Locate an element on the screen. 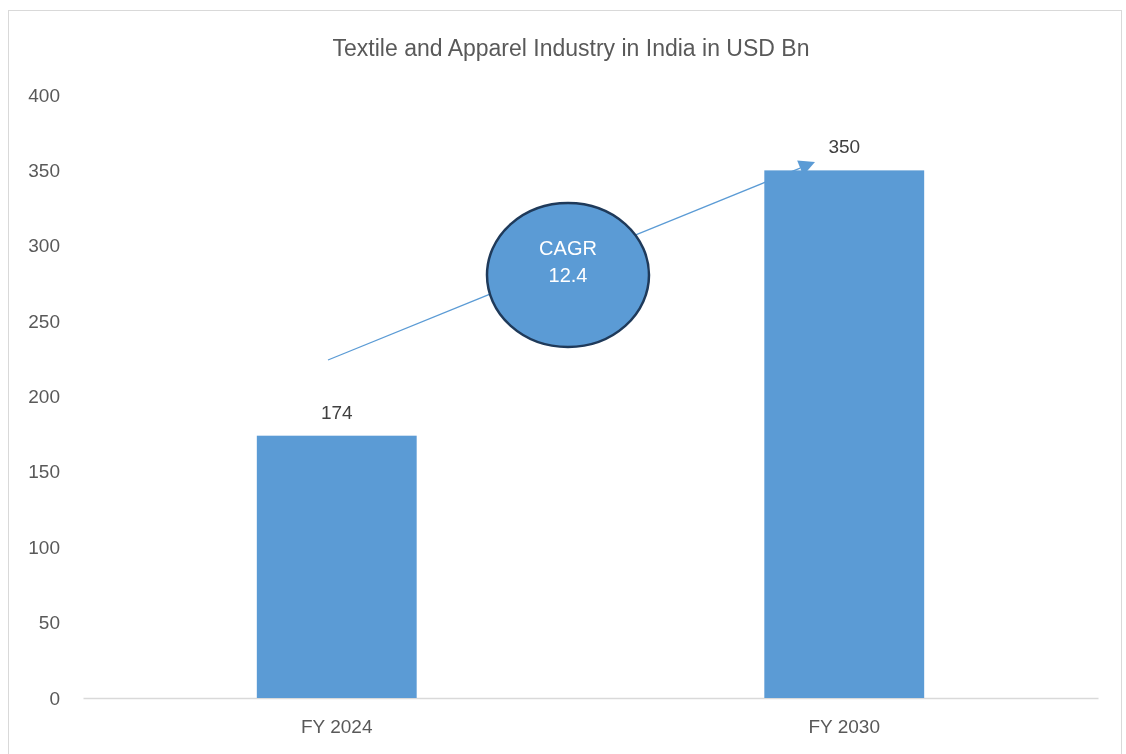  chart-title: Textile and Apparel Industry in India in USD Bn is located at coordinates (571, 48).